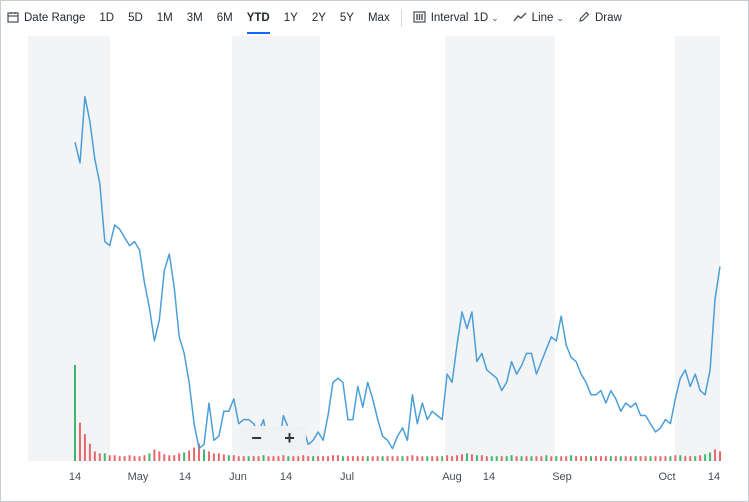 This screenshot has width=749, height=502. What do you see at coordinates (347, 477) in the screenshot?
I see `x-tick-label: Jul` at bounding box center [347, 477].